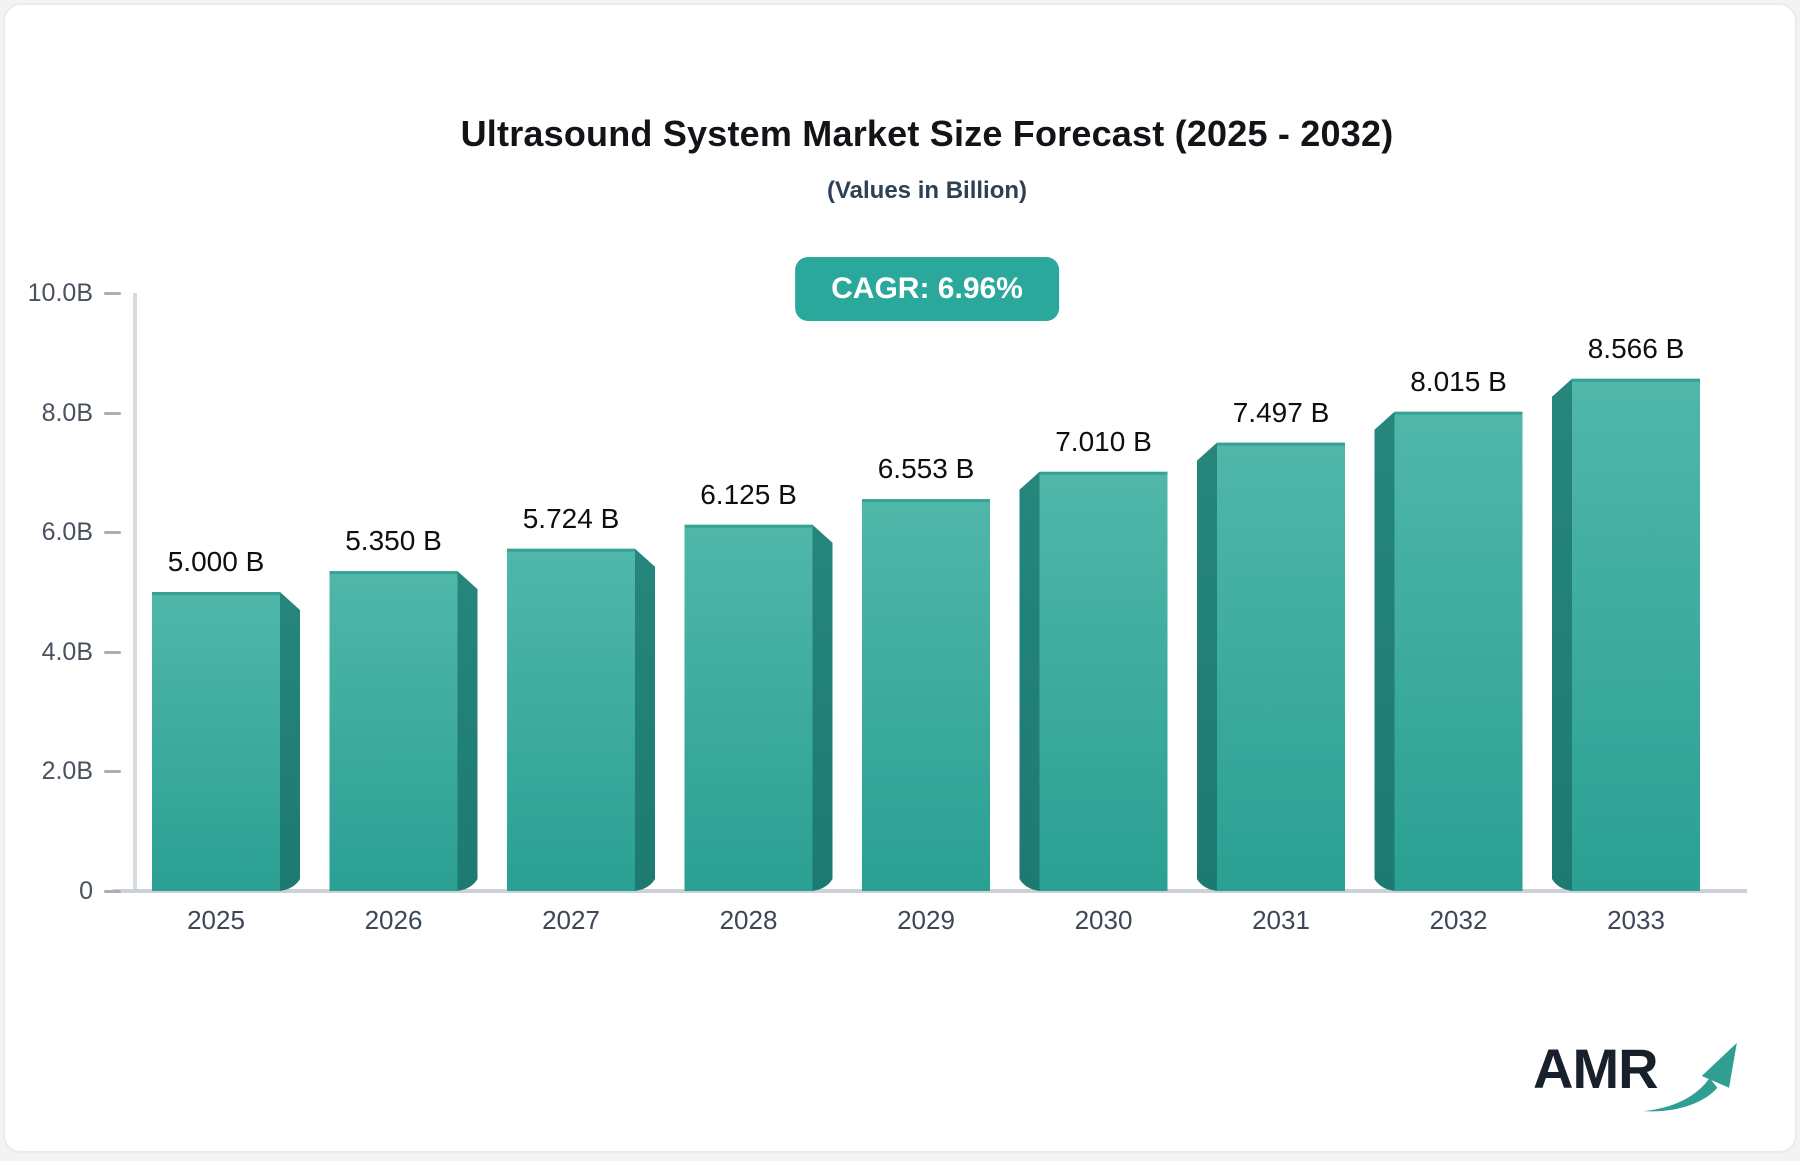 The image size is (1800, 1161). I want to click on bar-value-label-2028: 6.125 B, so click(748, 494).